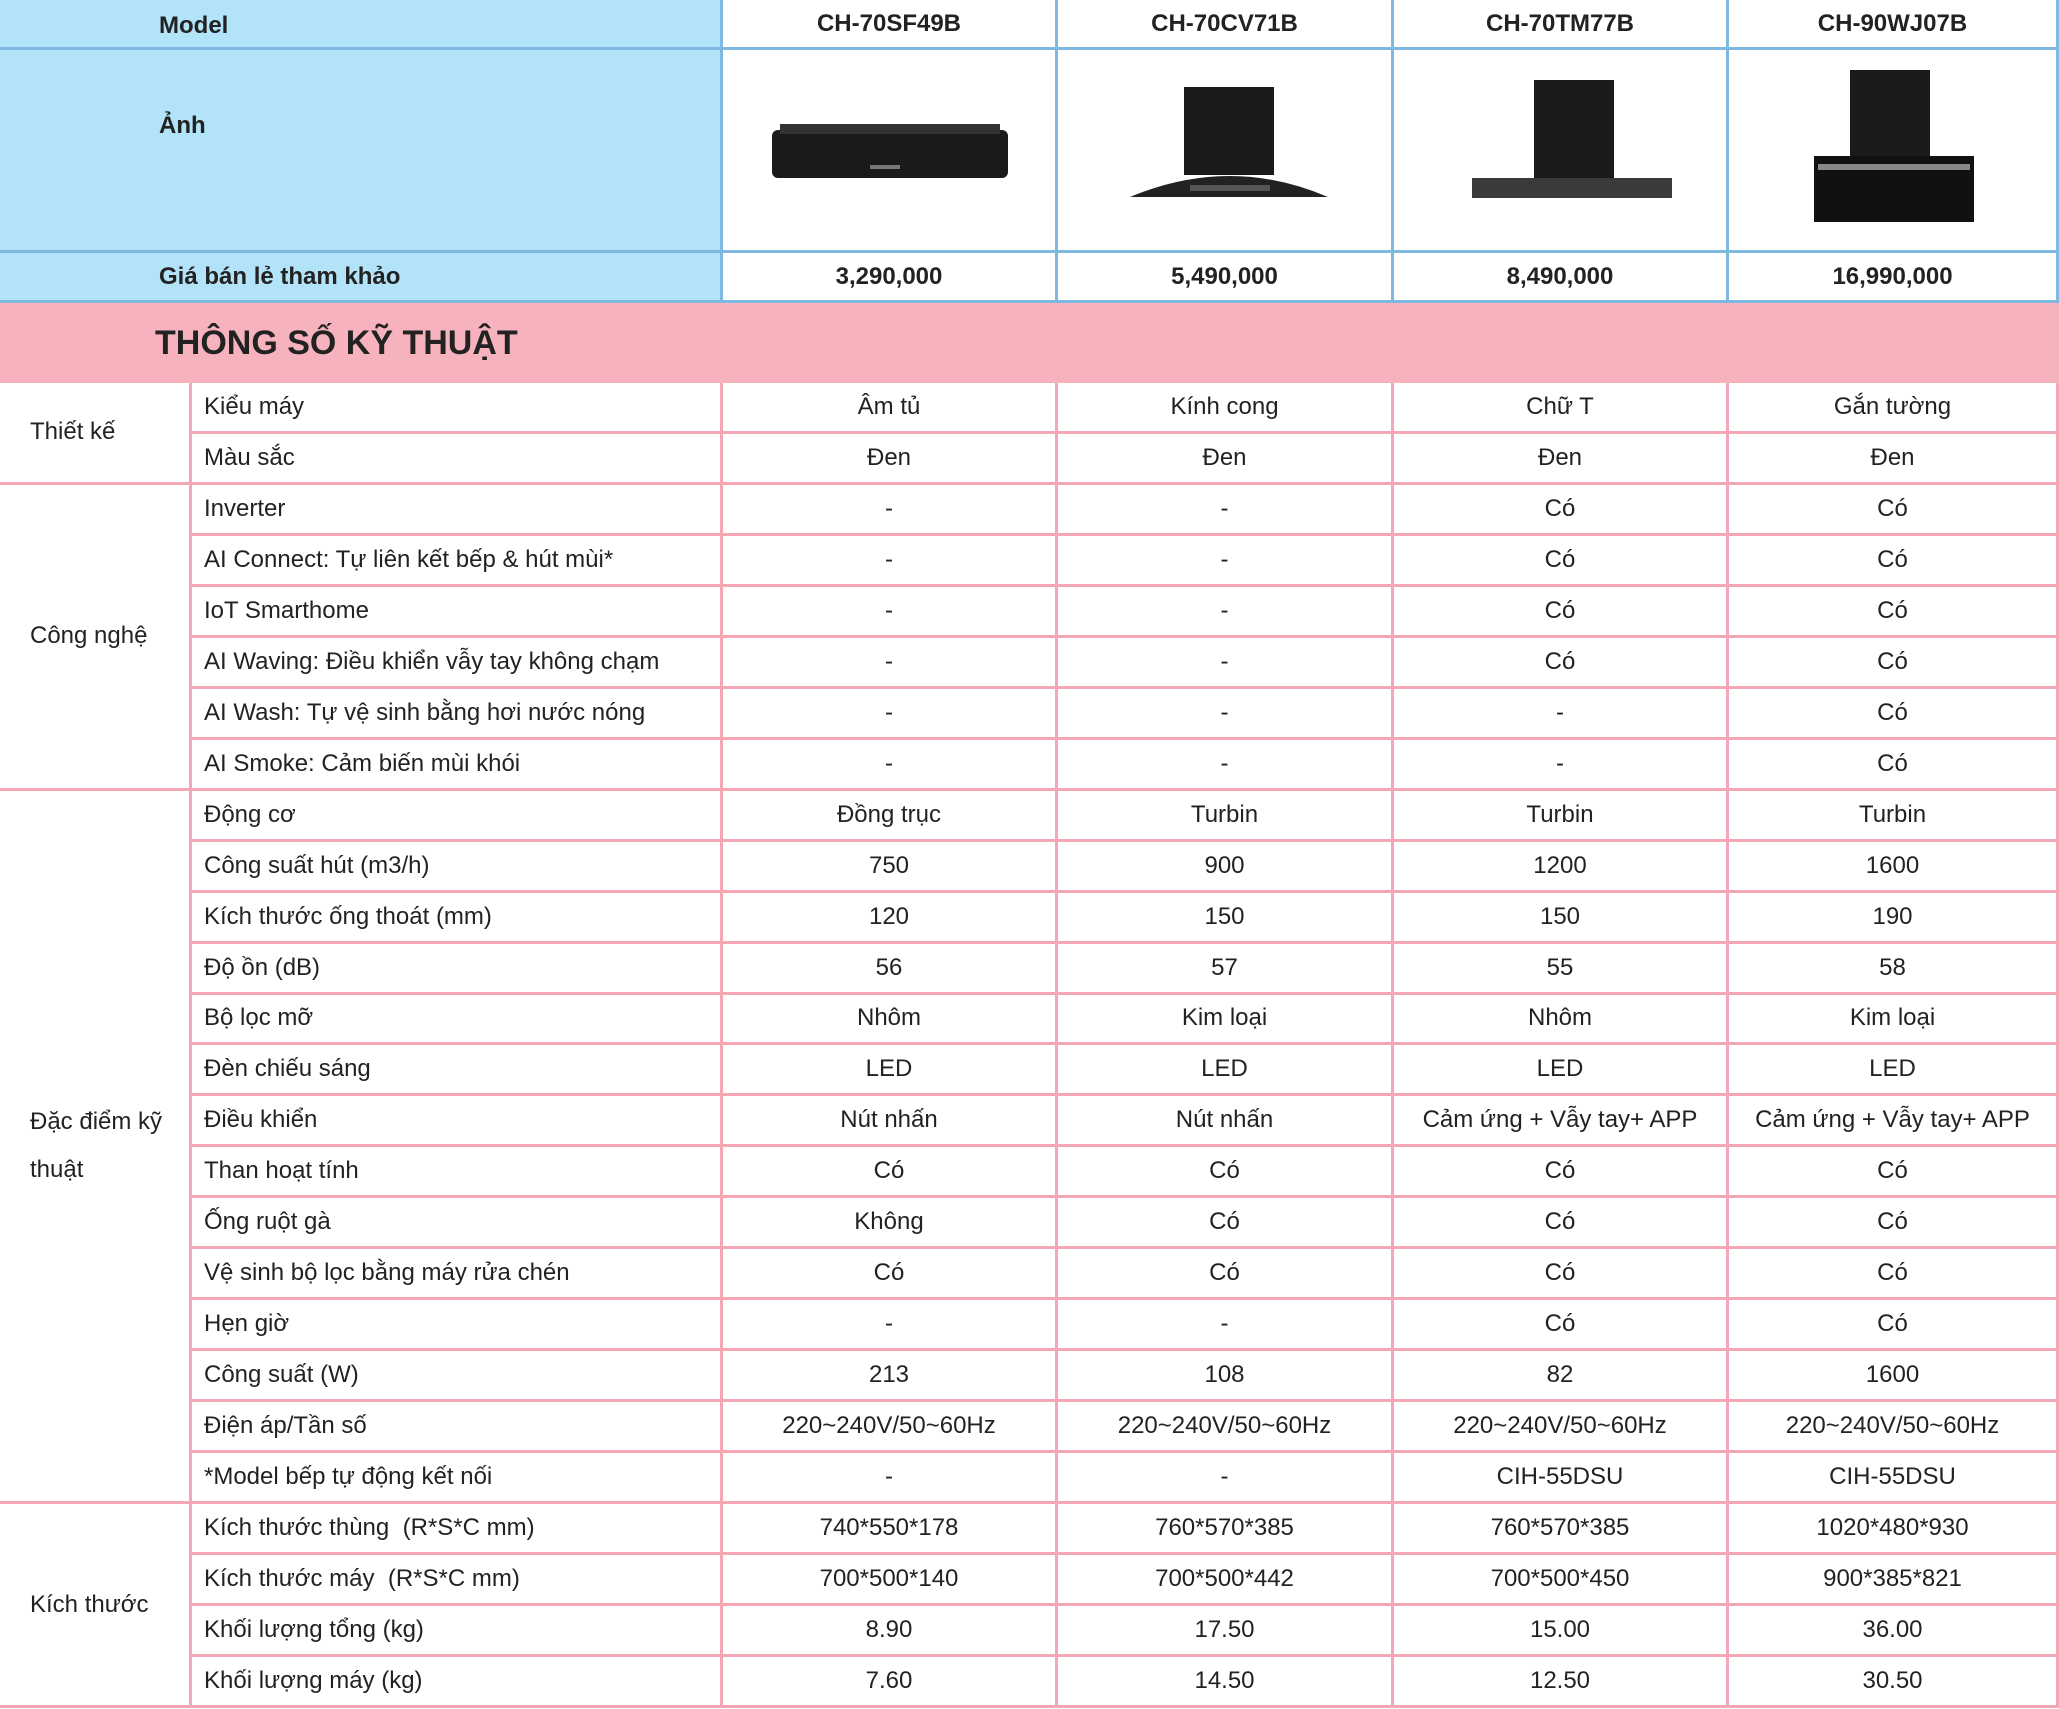  What do you see at coordinates (457, 1530) in the screenshot?
I see `feature: Kích thước thùng (R*S*C mm)` at bounding box center [457, 1530].